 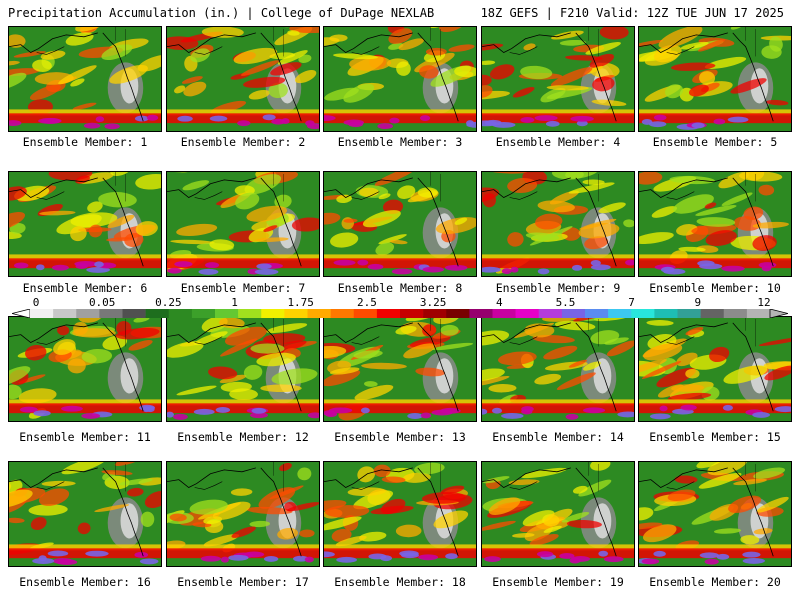 I want to click on scale-tick-label: 1.75, so click(x=300, y=302).